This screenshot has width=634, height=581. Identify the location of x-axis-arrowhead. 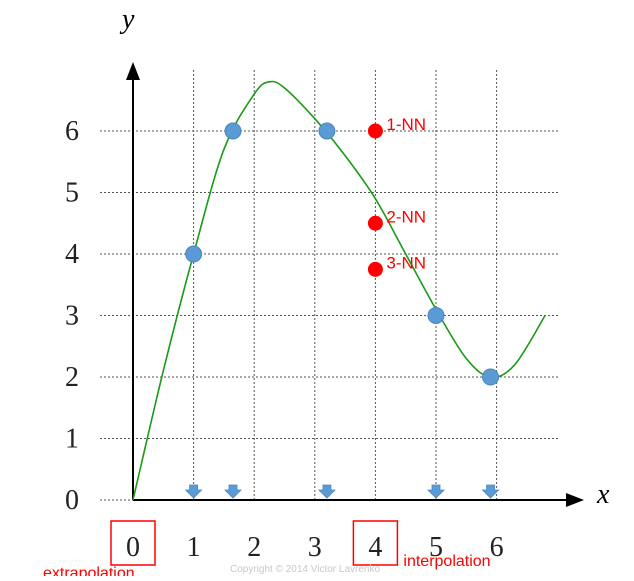
(575, 500).